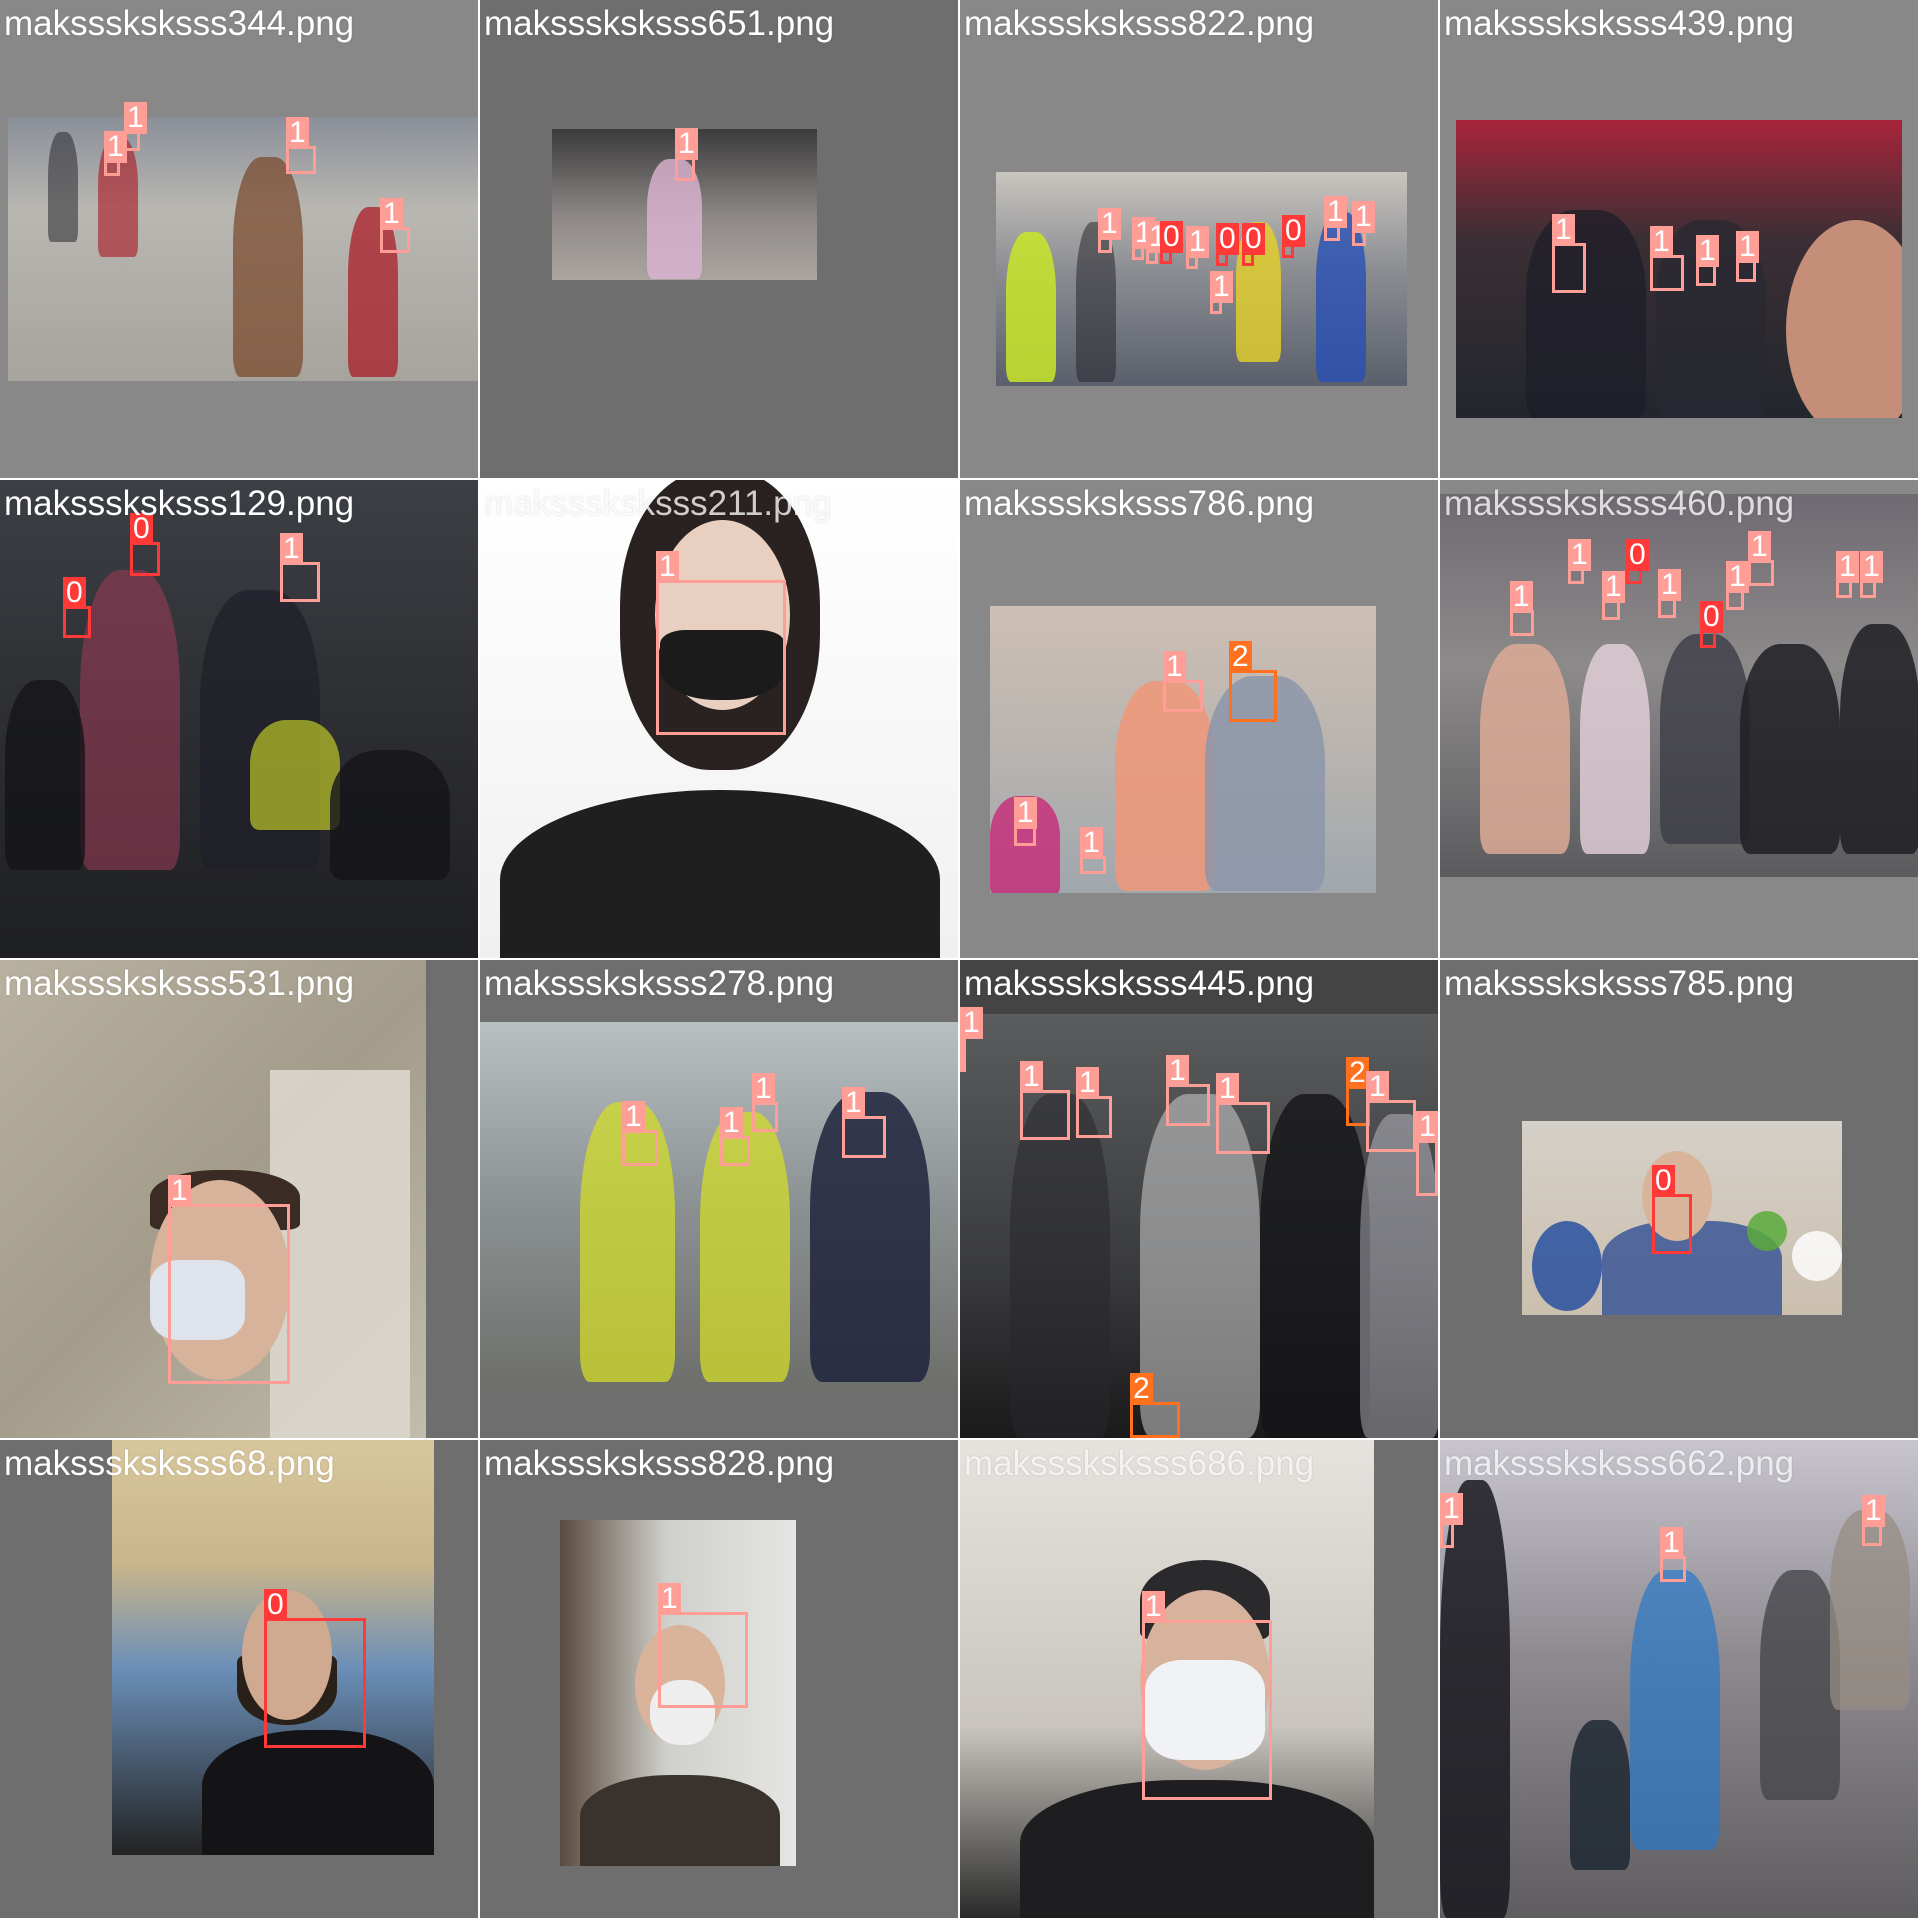 This screenshot has height=1920, width=1920. I want to click on tile-129: maksssksksss129.png 0 1 0, so click(239, 719).